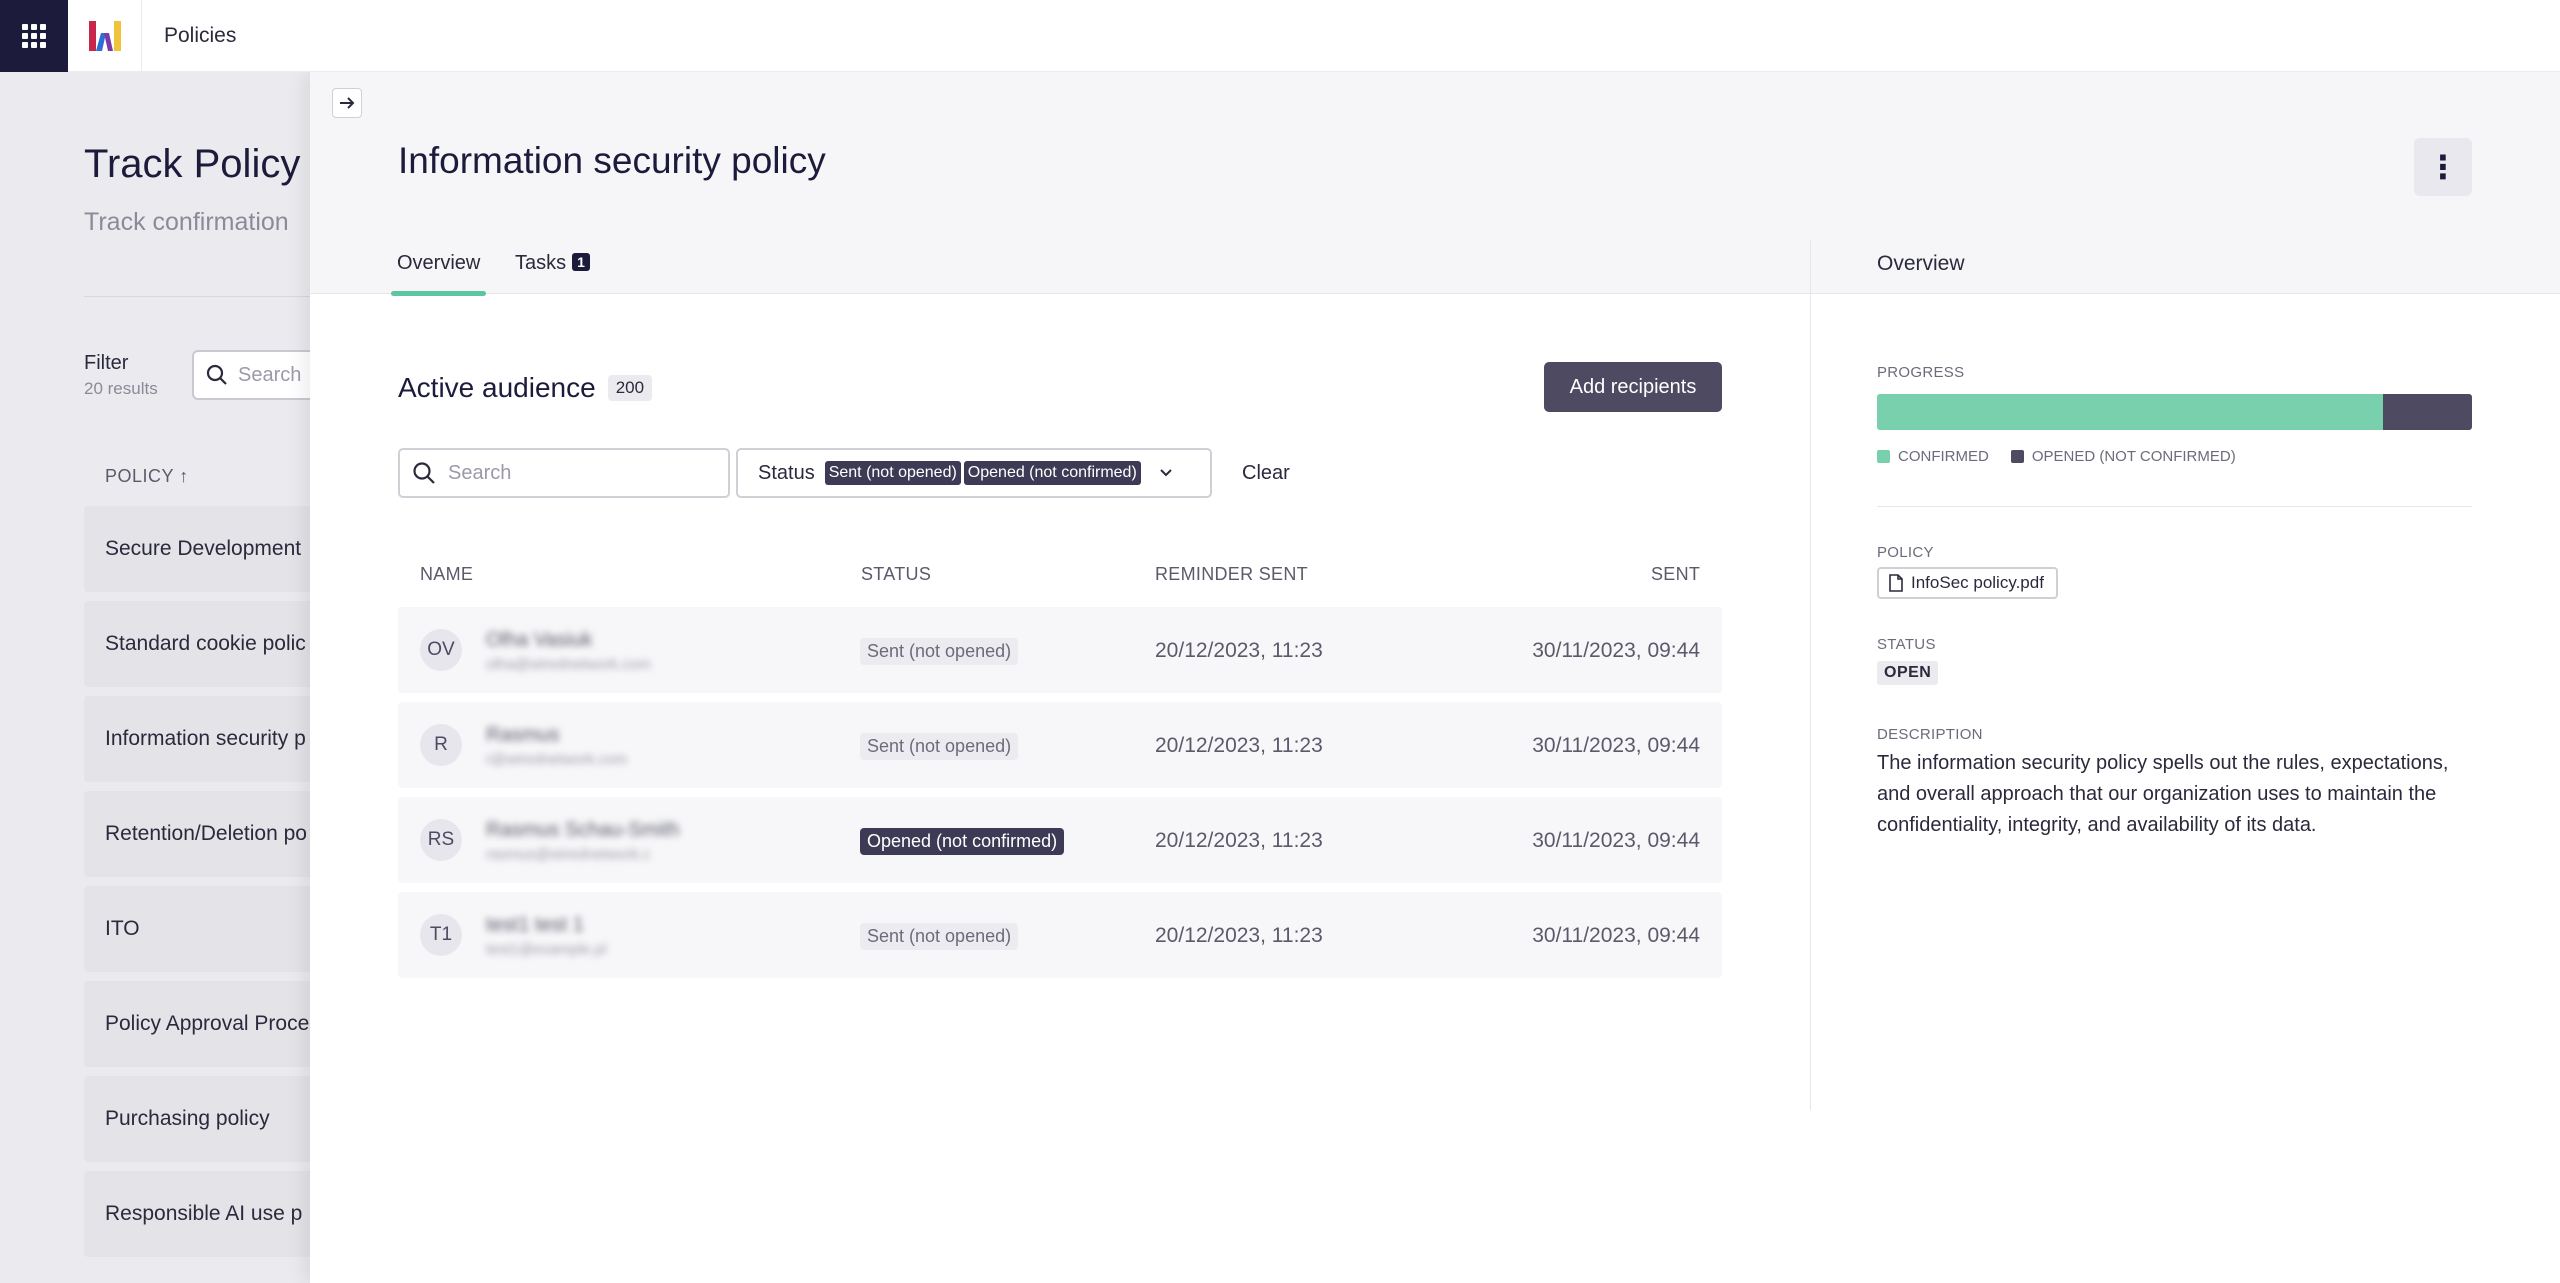 The image size is (2560, 1283). Describe the element at coordinates (546, 949) in the screenshot. I see `recipient-email: test1@example.pl` at that location.